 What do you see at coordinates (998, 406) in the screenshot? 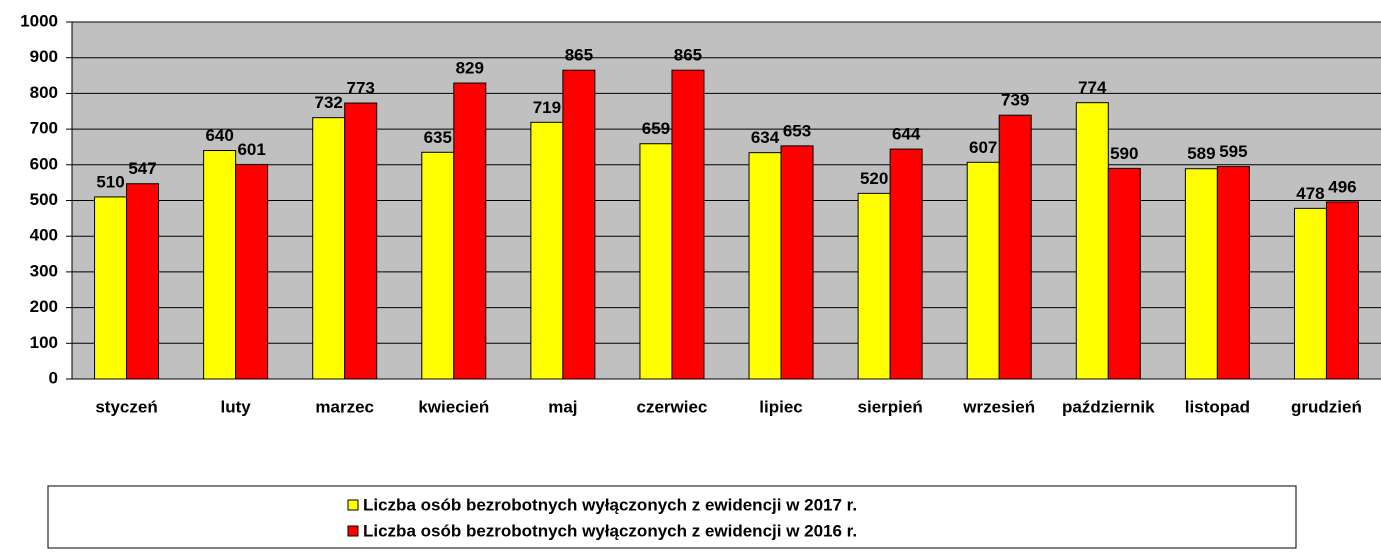
I see `x-tick-label: wrzesień` at bounding box center [998, 406].